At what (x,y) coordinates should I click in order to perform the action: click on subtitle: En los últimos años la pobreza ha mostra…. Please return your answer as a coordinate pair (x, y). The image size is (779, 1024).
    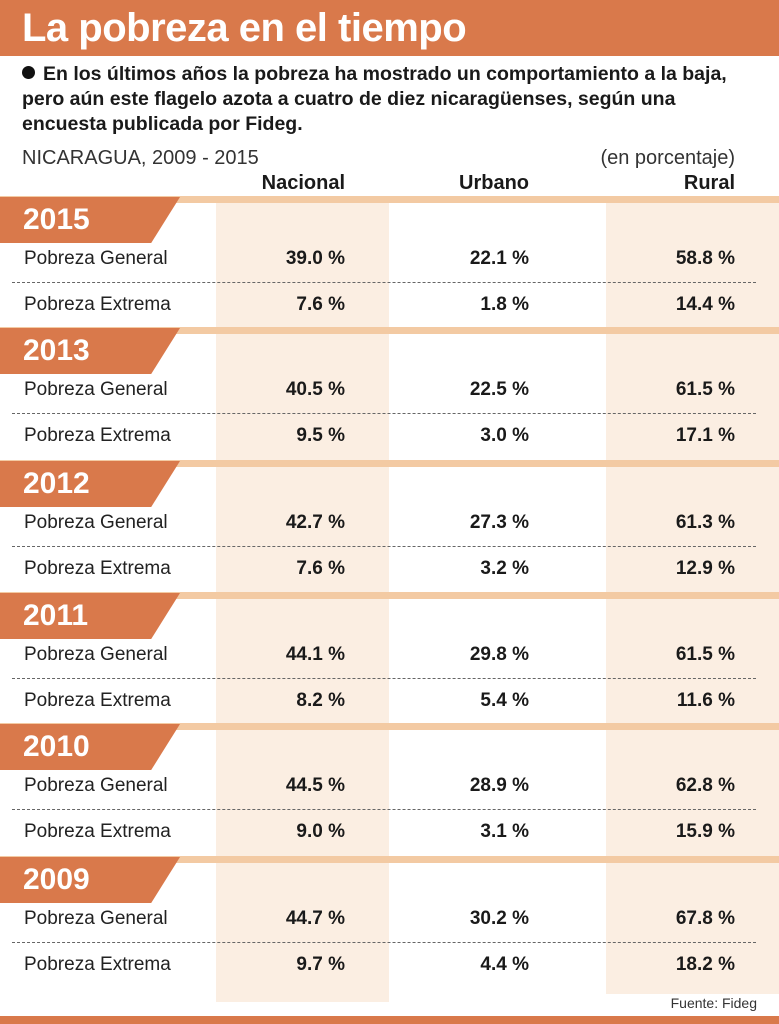
    Looking at the image, I should click on (392, 99).